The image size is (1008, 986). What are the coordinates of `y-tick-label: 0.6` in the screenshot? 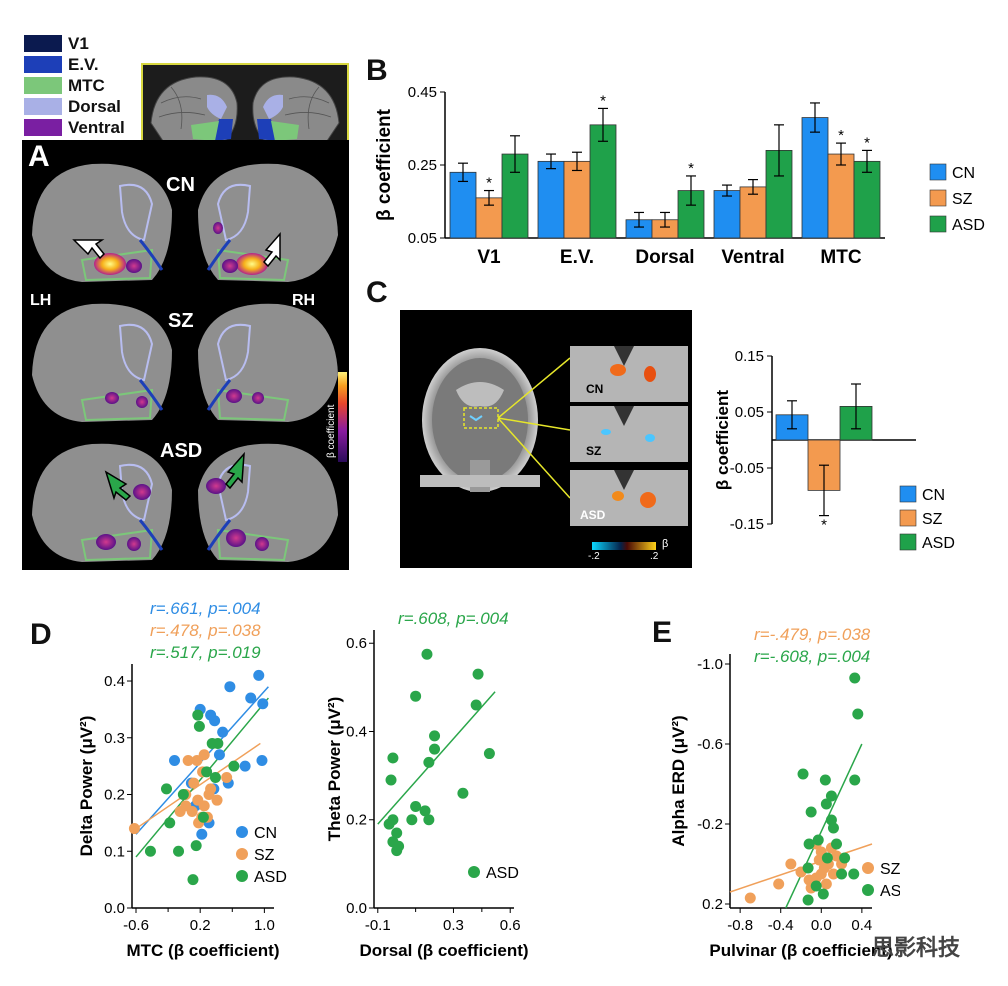 It's located at (356, 643).